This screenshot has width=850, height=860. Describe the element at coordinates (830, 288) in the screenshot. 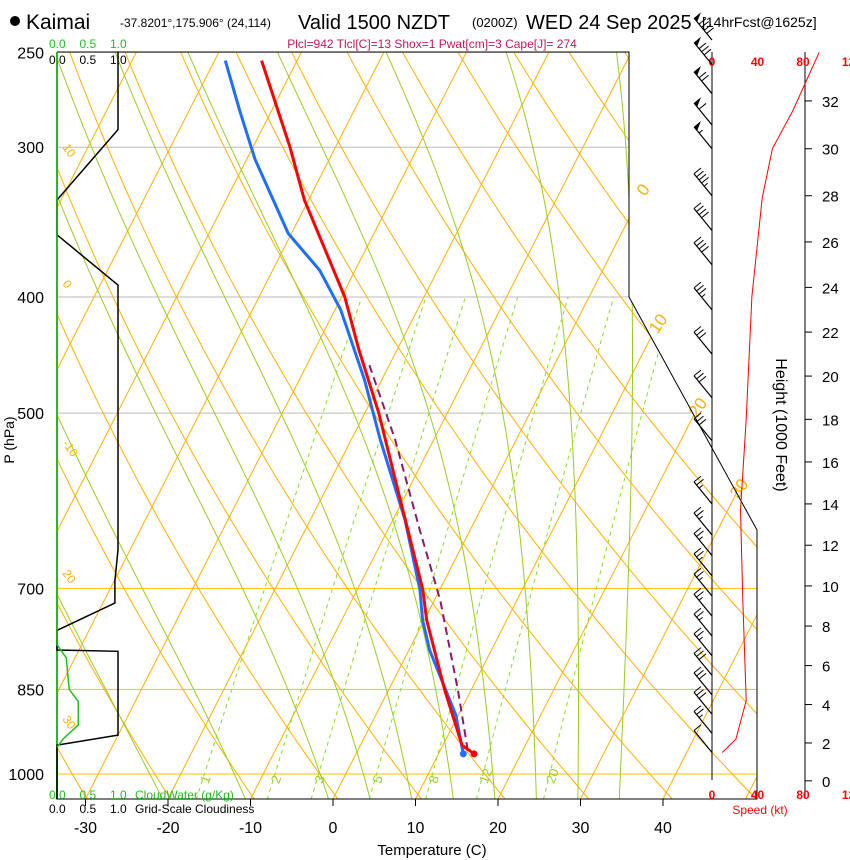

I see `height-tick-label: 24` at that location.